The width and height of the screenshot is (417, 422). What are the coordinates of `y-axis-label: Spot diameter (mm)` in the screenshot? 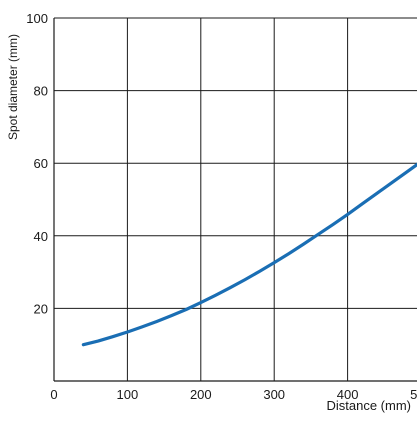 It's located at (13, 87).